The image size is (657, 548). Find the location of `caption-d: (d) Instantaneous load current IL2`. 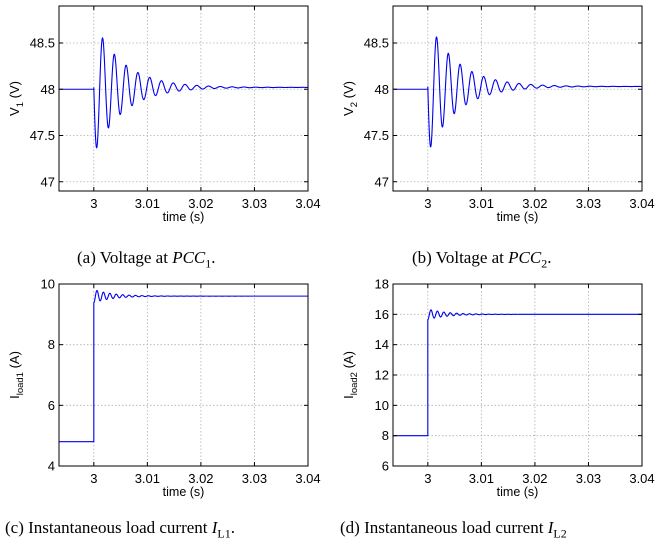

caption-d: (d) Instantaneous load current IL2 is located at coordinates (453, 529).